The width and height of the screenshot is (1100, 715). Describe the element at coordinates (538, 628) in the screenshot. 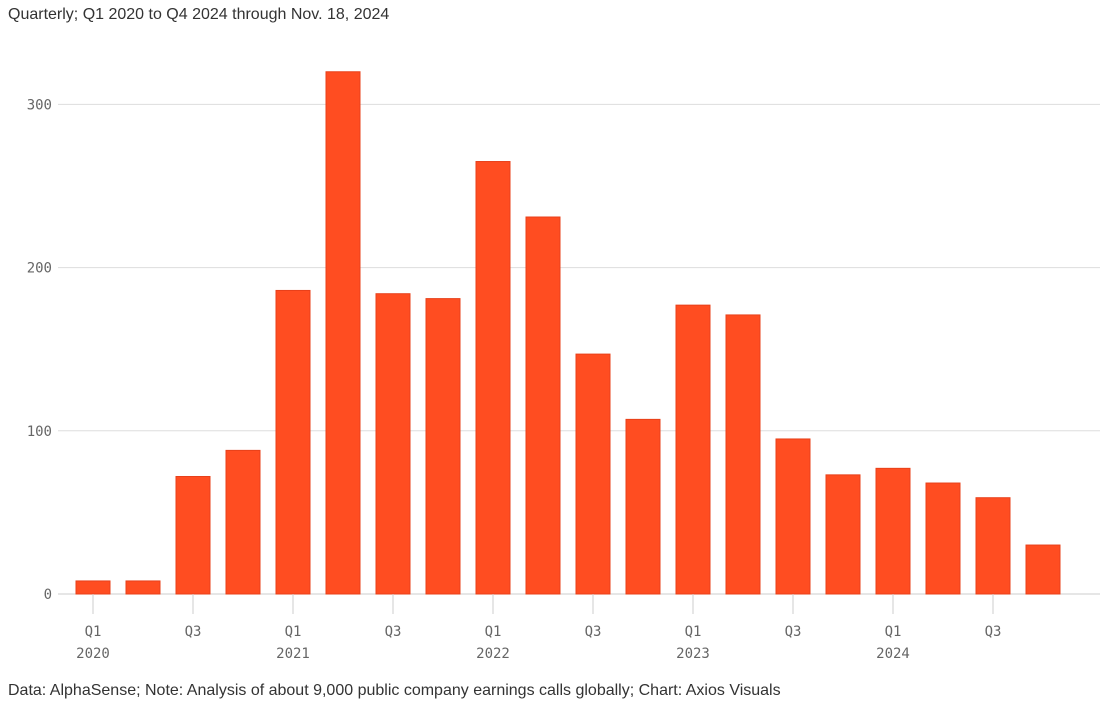

I see `x-axis-ticks: Q1 2020 Q3 Q1 2021 Q3 Q1 2022 Q3 Q1 2023 Q3 Q1 2024 Q3` at that location.